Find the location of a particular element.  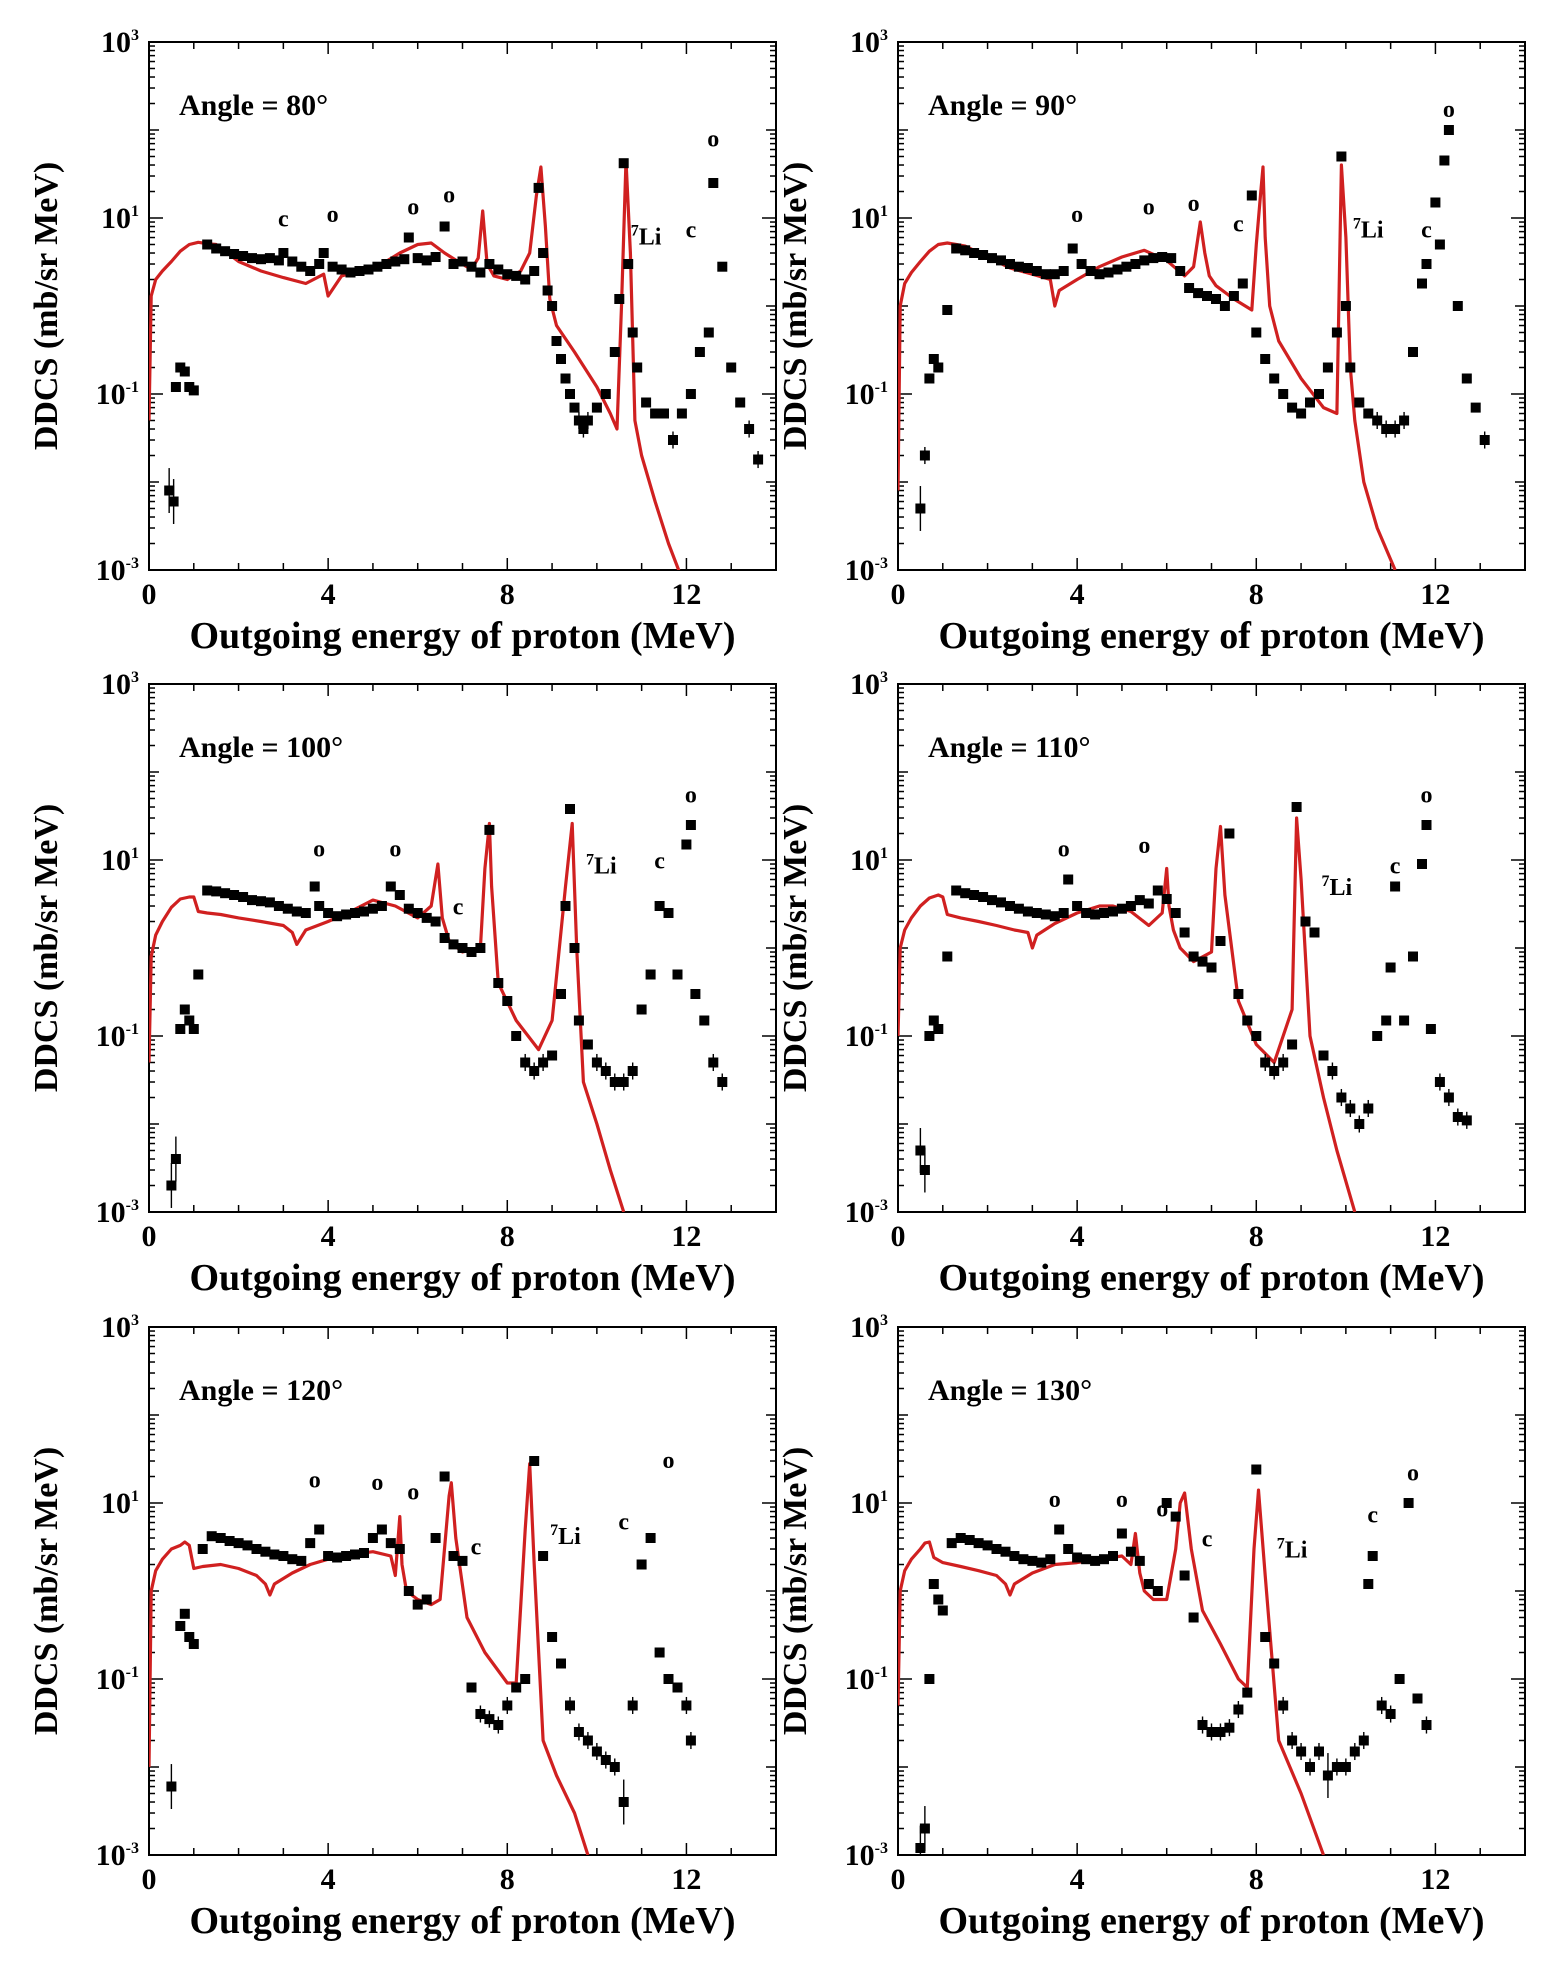

y-axis-label: DDCS (mb/sr MeV) is located at coordinates (795, 1591).